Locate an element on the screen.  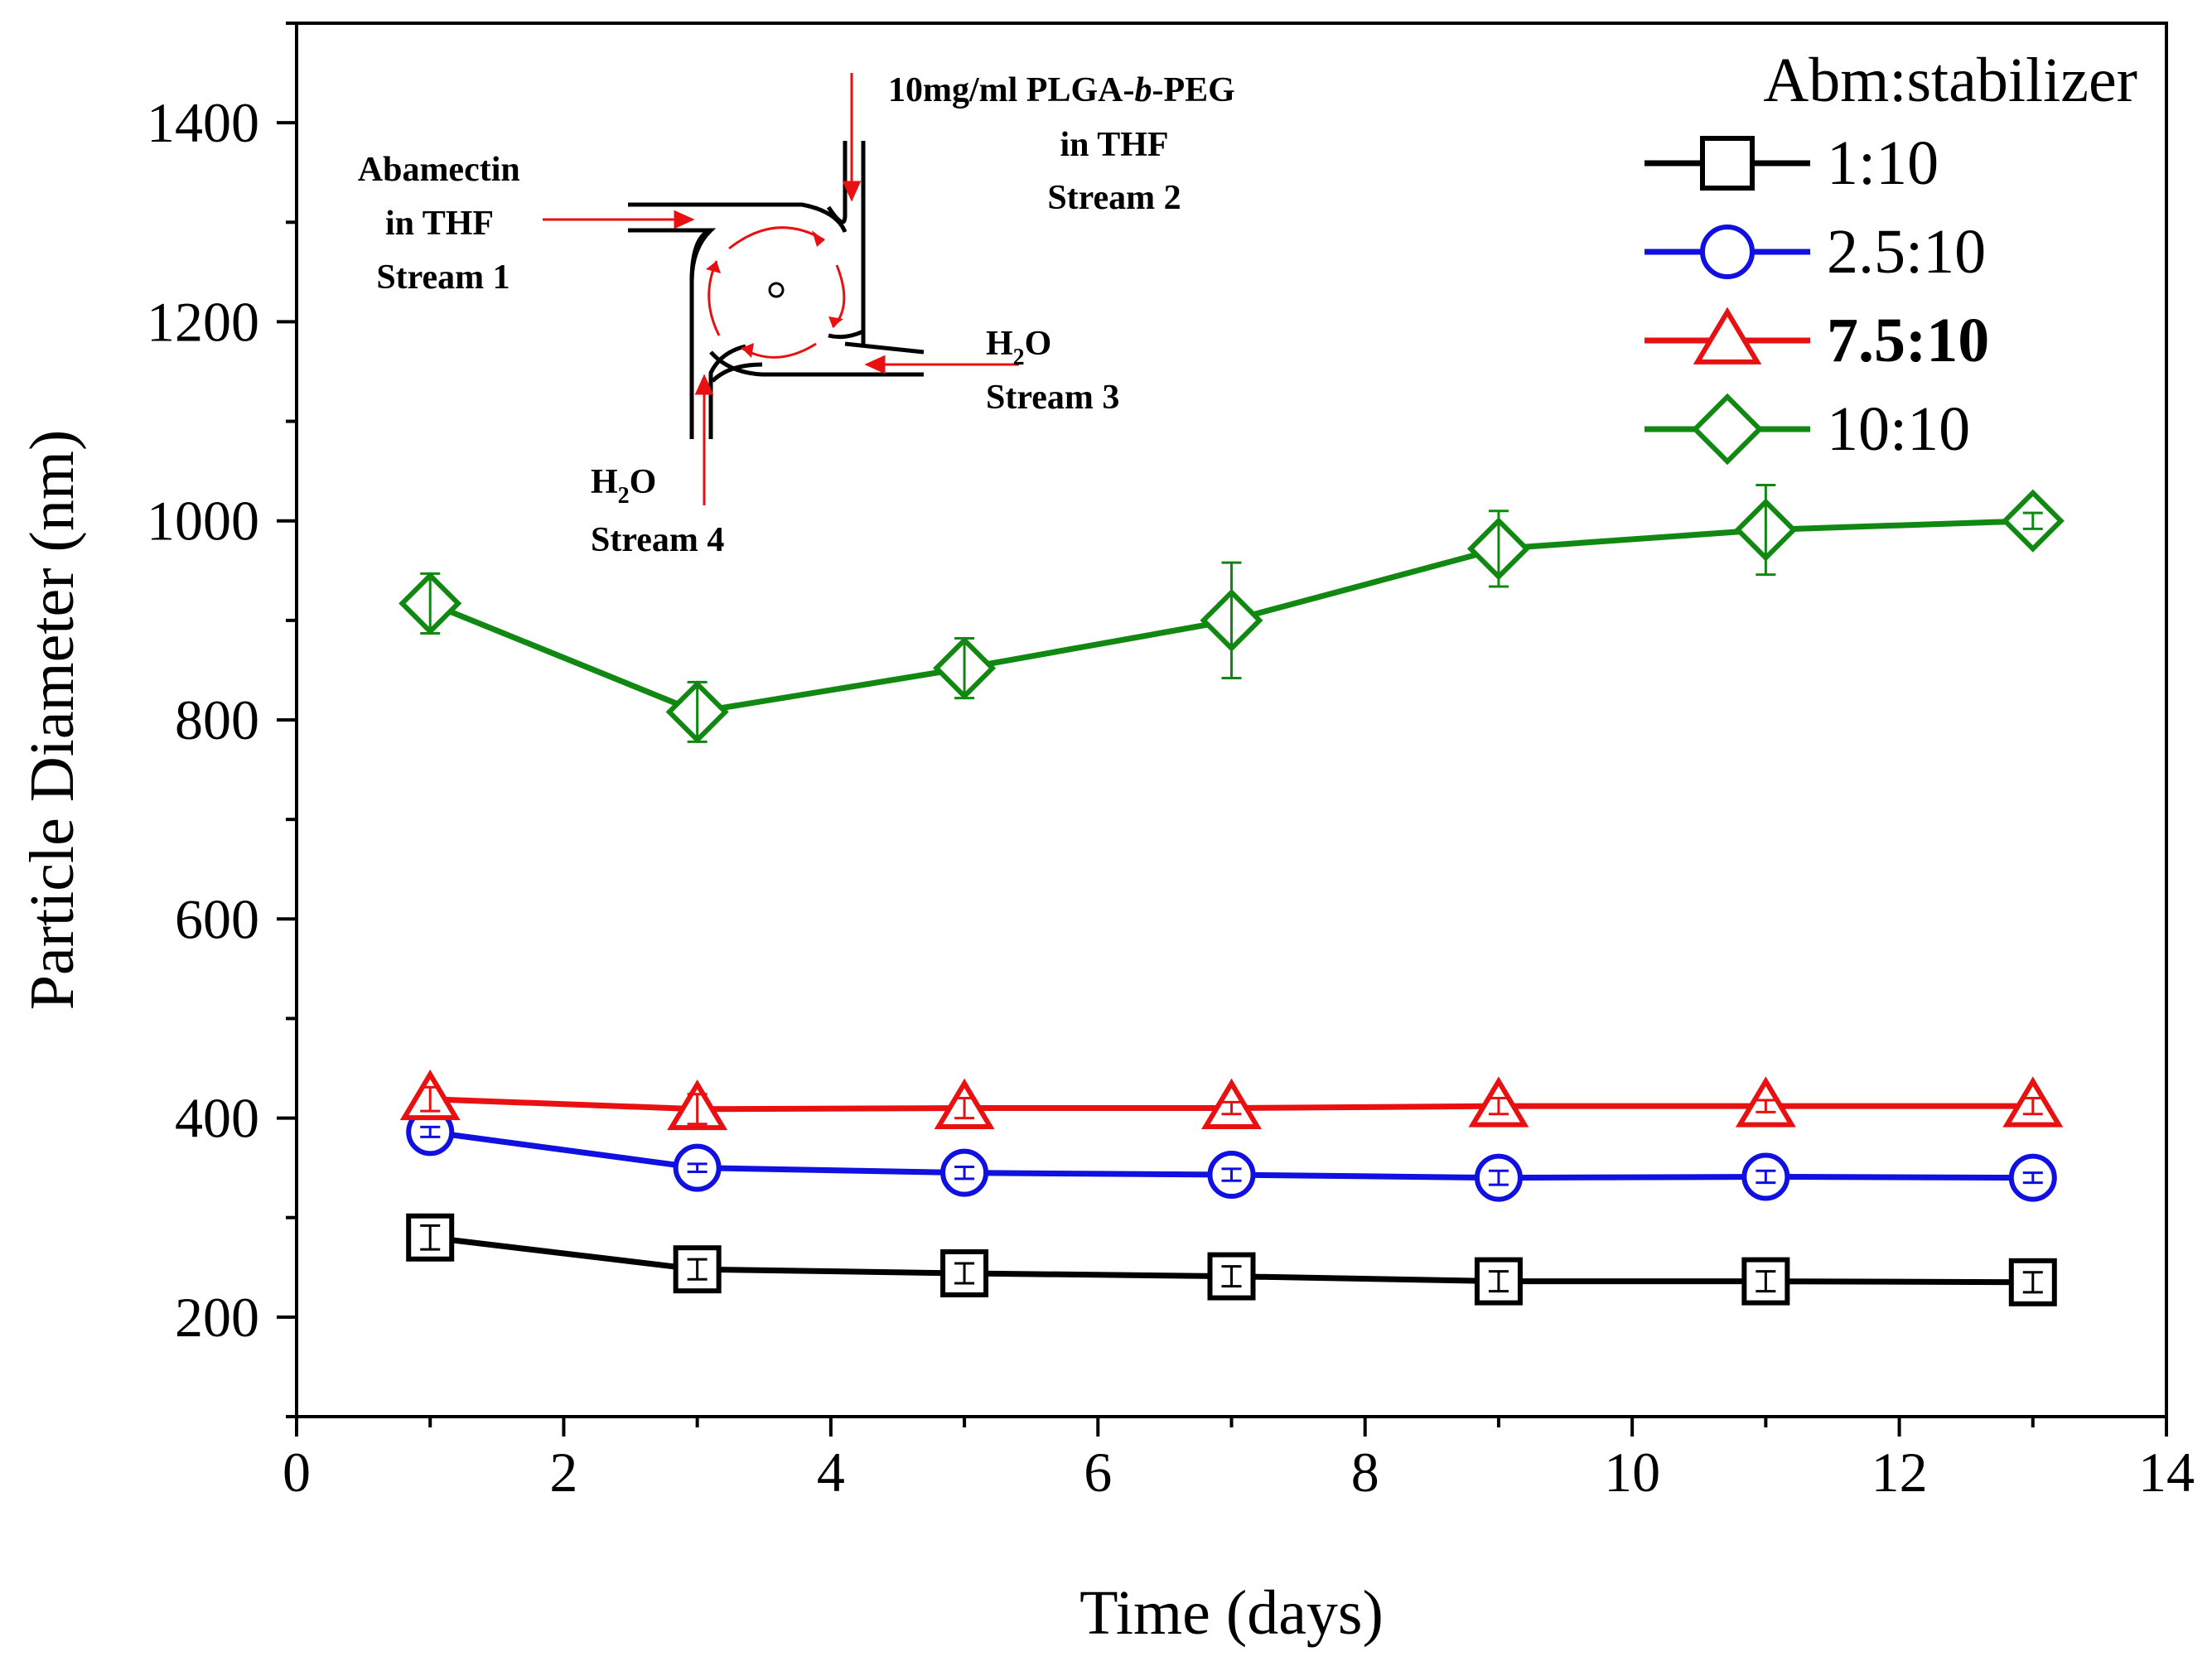
chamber-wall is located at coordinates (807, 302).